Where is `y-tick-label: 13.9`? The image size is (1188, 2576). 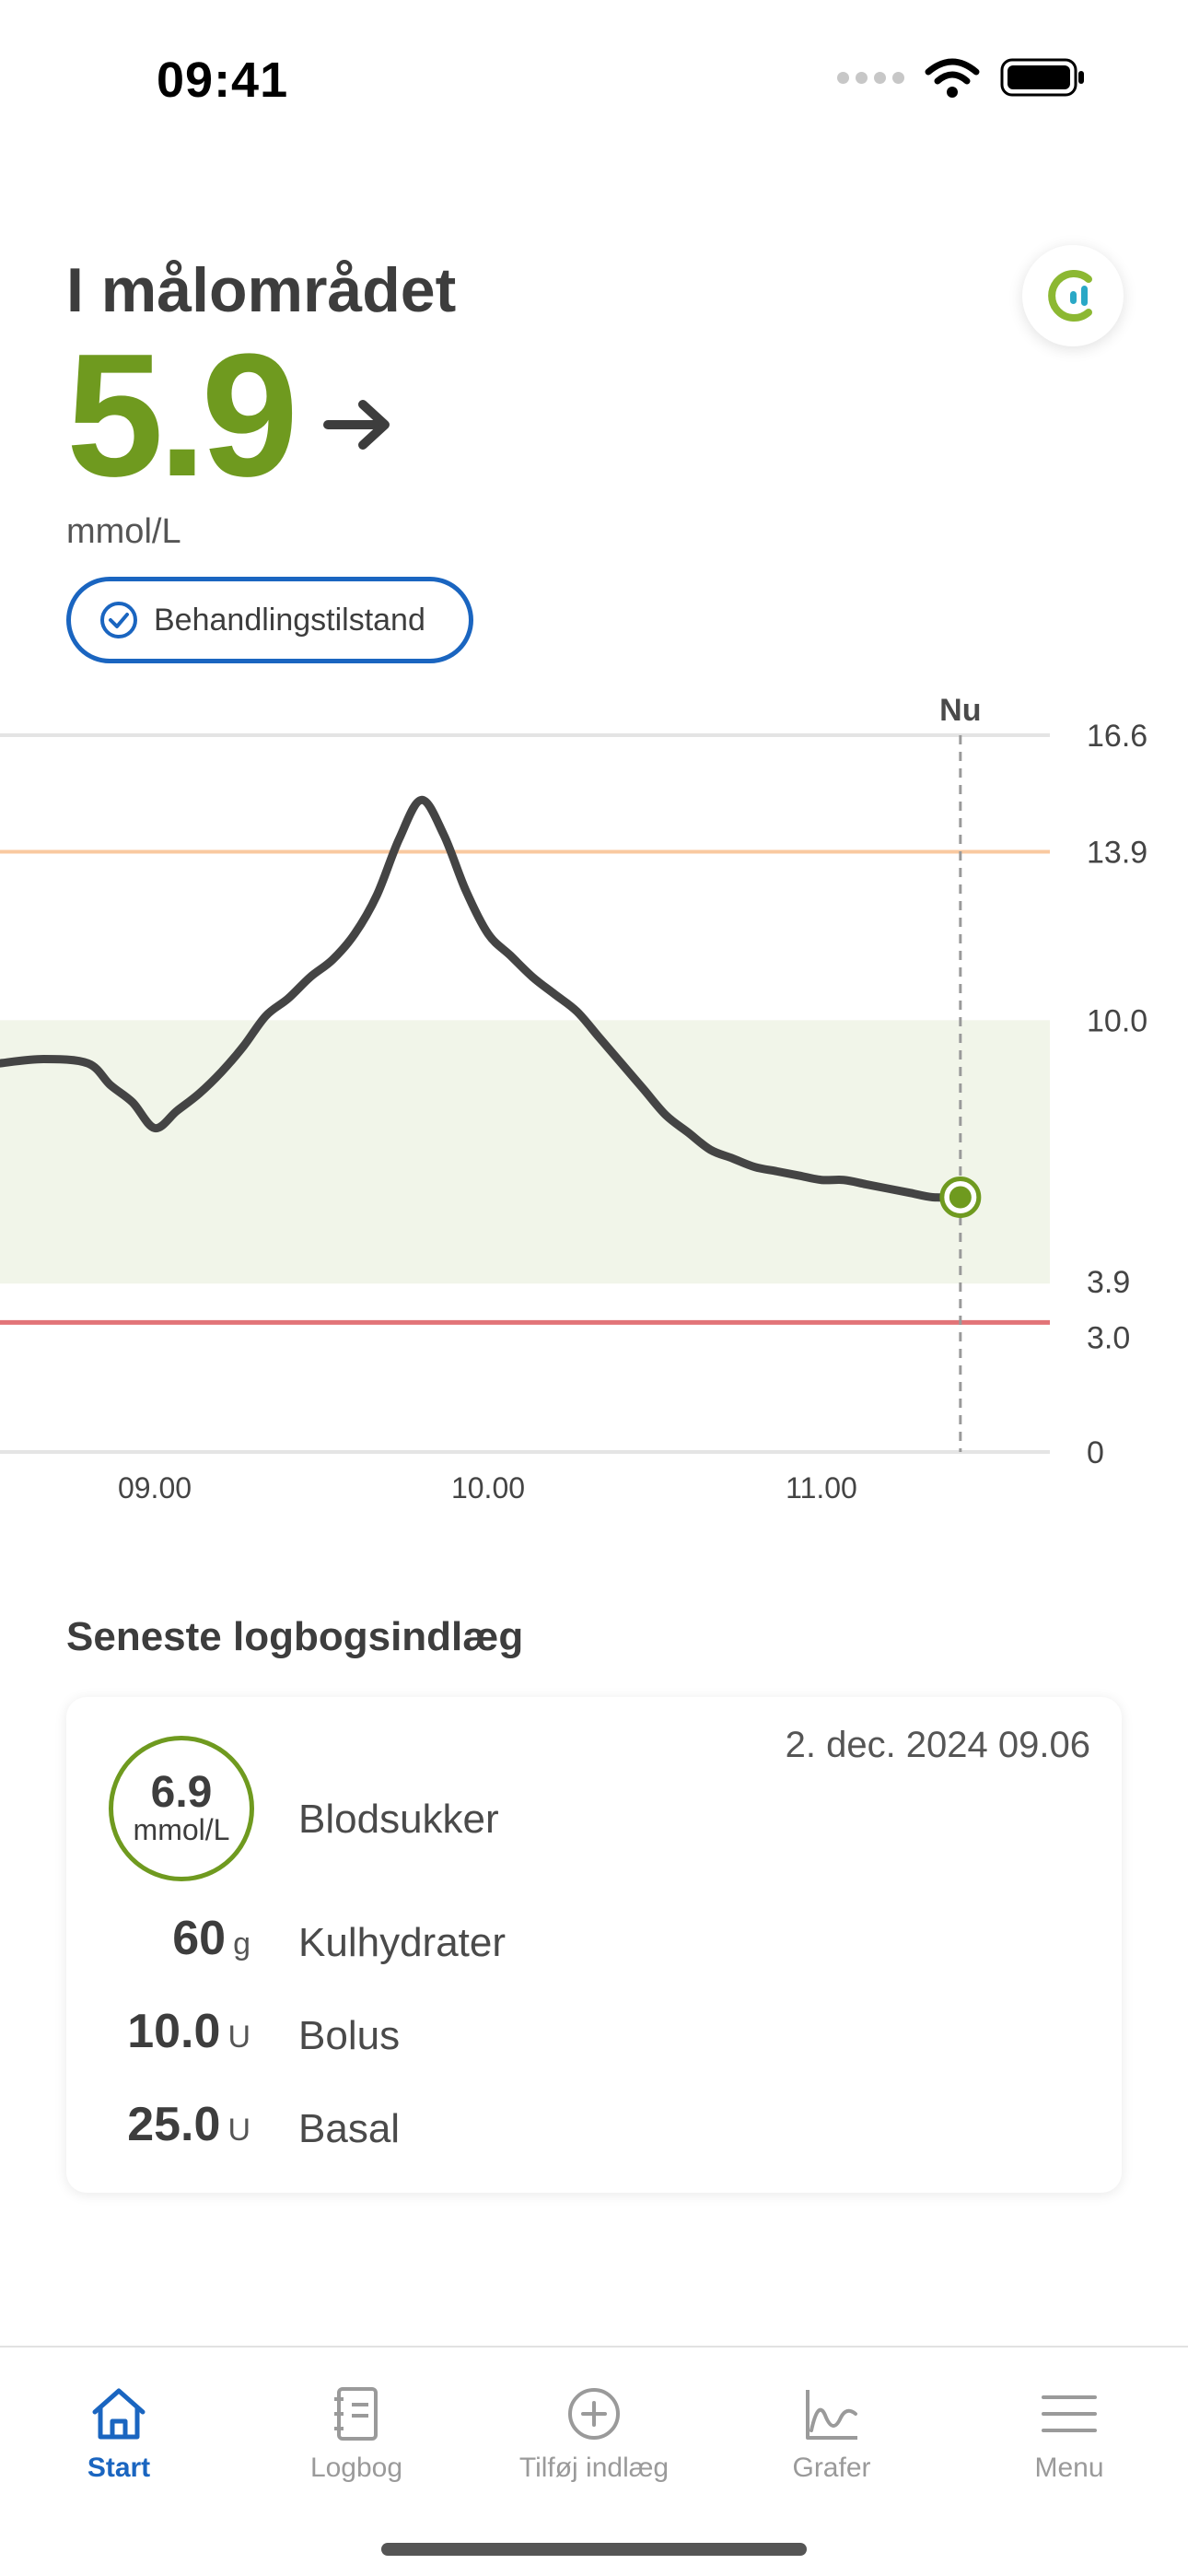
y-tick-label: 13.9 is located at coordinates (1117, 853).